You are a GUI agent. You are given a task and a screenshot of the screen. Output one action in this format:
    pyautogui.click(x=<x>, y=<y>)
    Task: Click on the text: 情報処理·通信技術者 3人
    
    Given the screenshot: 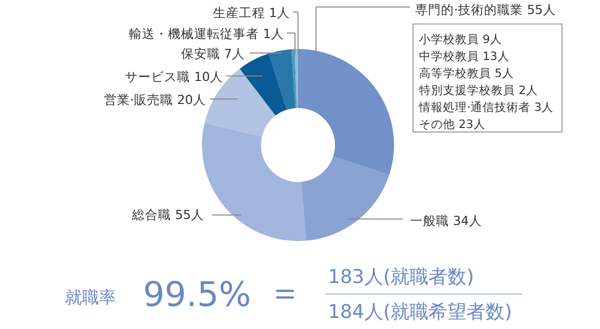 What is the action you would take?
    pyautogui.click(x=486, y=107)
    